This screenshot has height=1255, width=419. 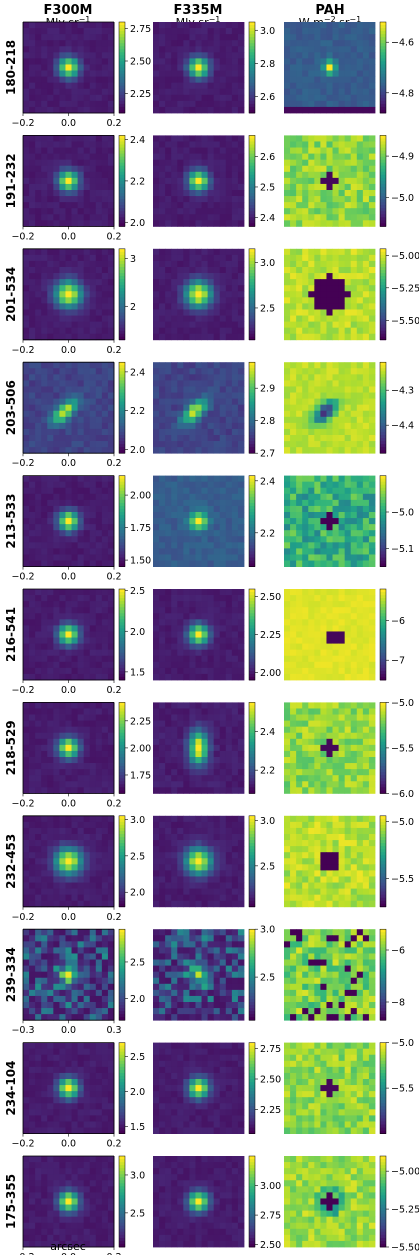 What do you see at coordinates (270, 673) in the screenshot?
I see `colorbar-tick-label: 2.00` at bounding box center [270, 673].